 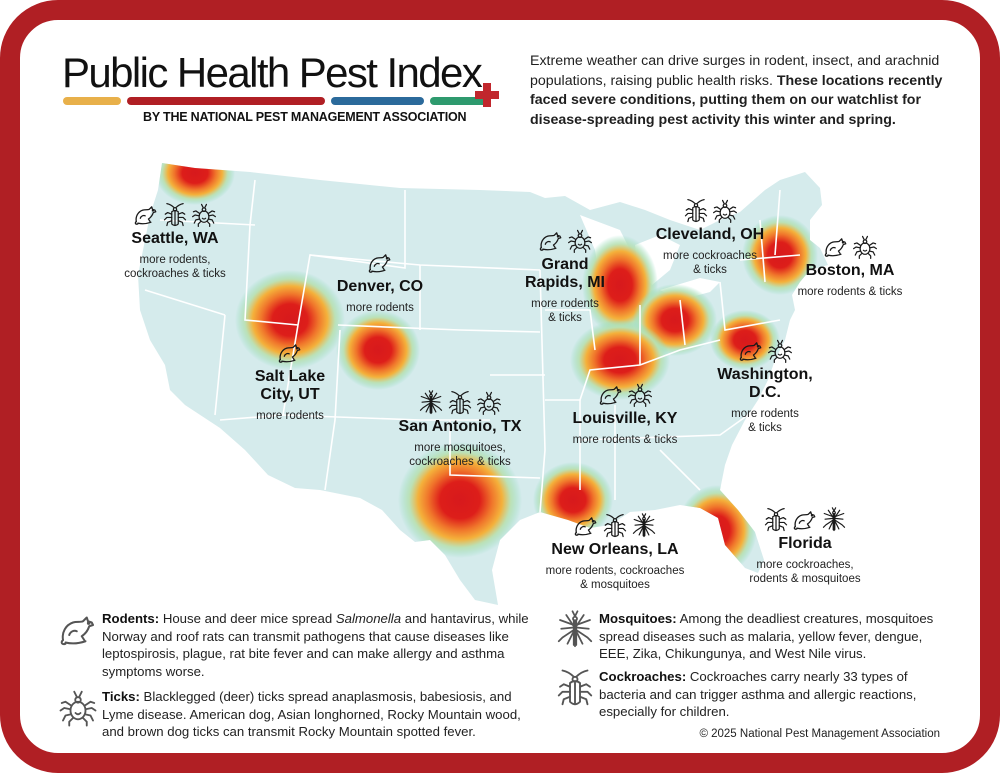 I want to click on page-title: Public Health Pest Index, so click(x=272, y=72).